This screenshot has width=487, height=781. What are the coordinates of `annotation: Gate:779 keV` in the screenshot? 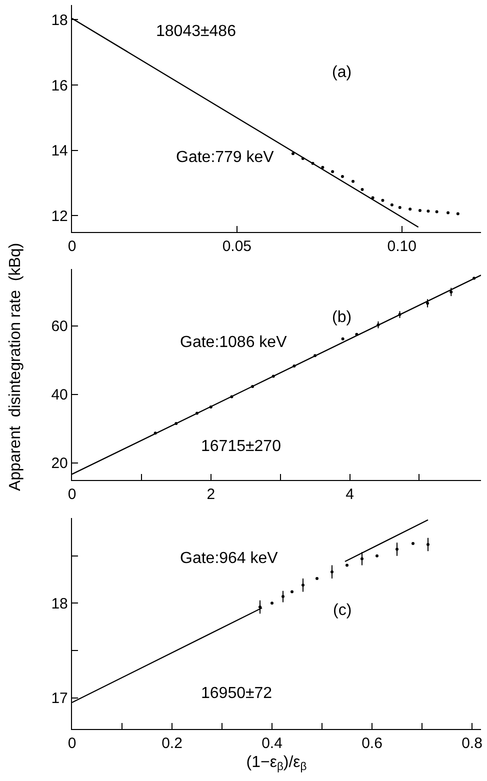 It's located at (225, 157).